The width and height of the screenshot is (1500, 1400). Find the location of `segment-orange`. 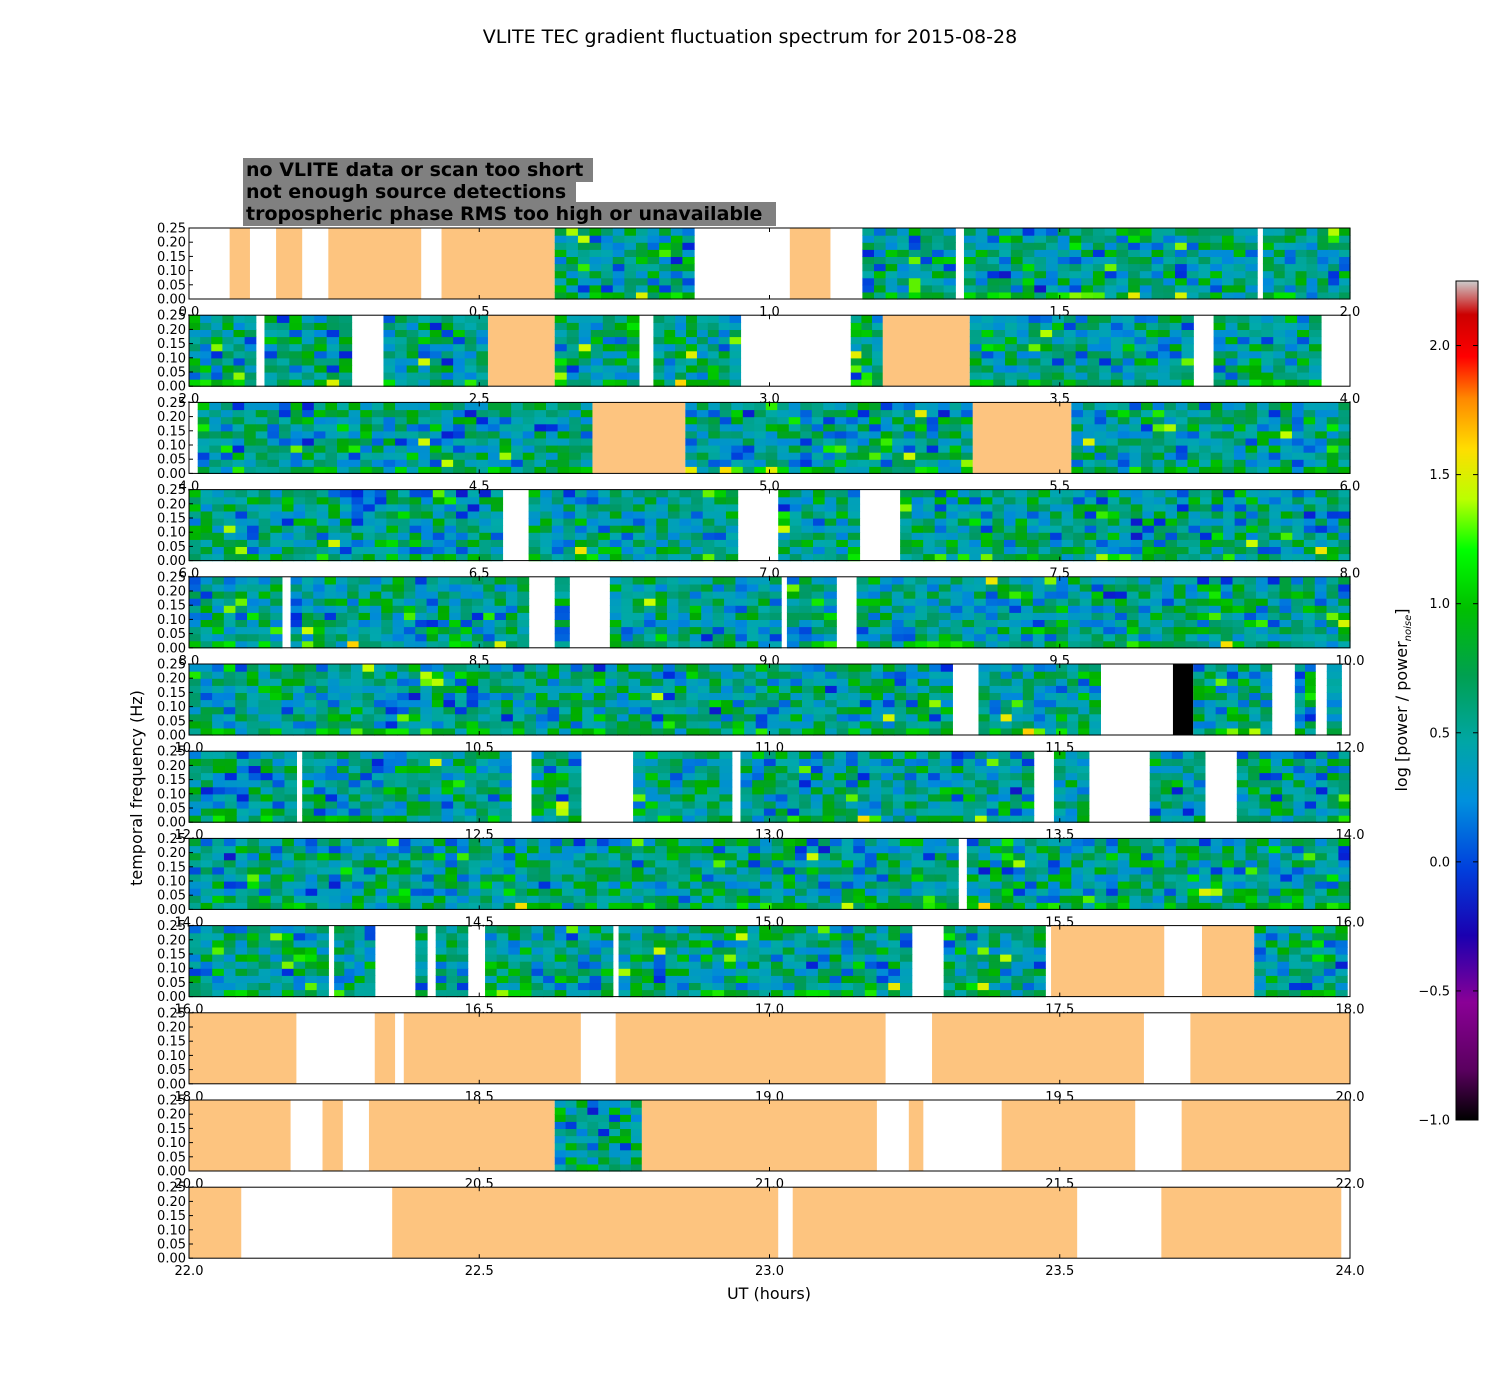

segment-orange is located at coordinates (926, 351).